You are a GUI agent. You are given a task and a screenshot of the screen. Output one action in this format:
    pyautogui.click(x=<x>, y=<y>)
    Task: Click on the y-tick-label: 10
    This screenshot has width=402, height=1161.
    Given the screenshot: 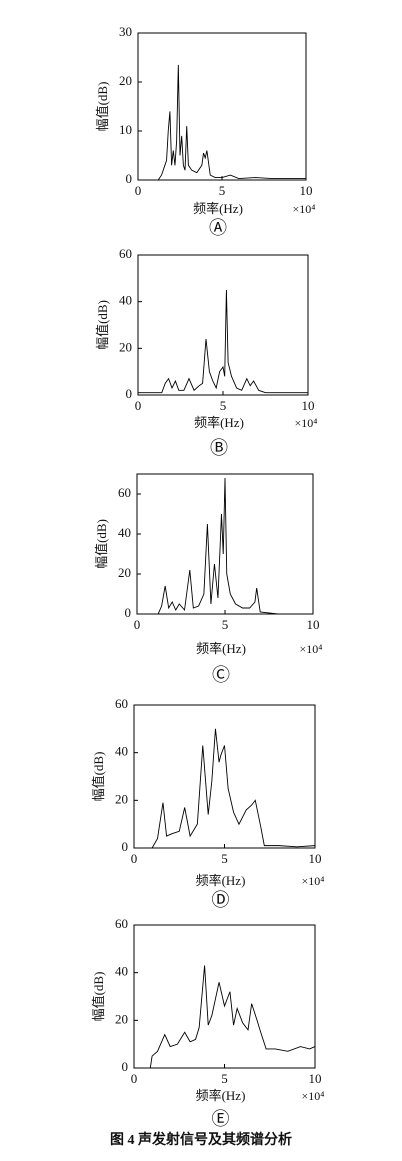 What is the action you would take?
    pyautogui.click(x=125, y=129)
    